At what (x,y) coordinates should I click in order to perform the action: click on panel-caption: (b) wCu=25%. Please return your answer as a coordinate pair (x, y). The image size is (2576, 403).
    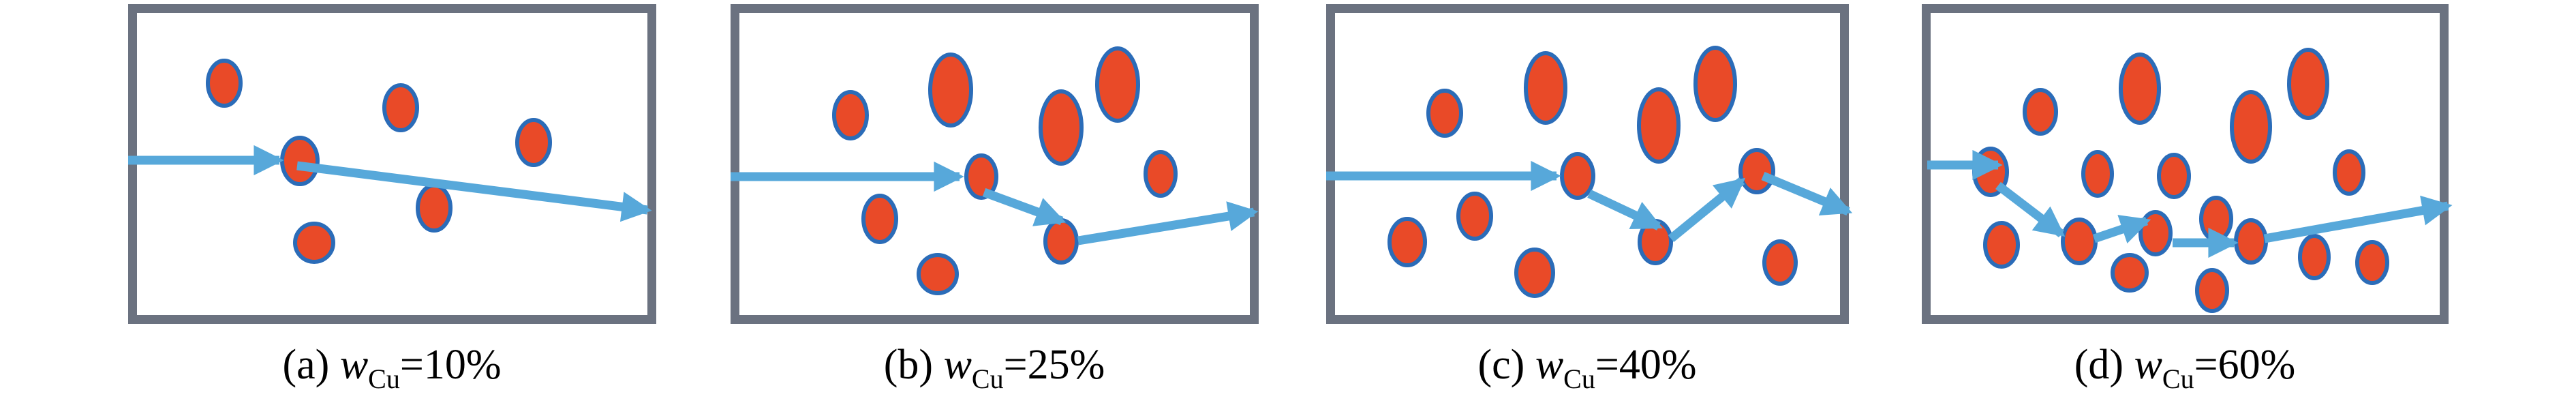
    Looking at the image, I should click on (995, 368).